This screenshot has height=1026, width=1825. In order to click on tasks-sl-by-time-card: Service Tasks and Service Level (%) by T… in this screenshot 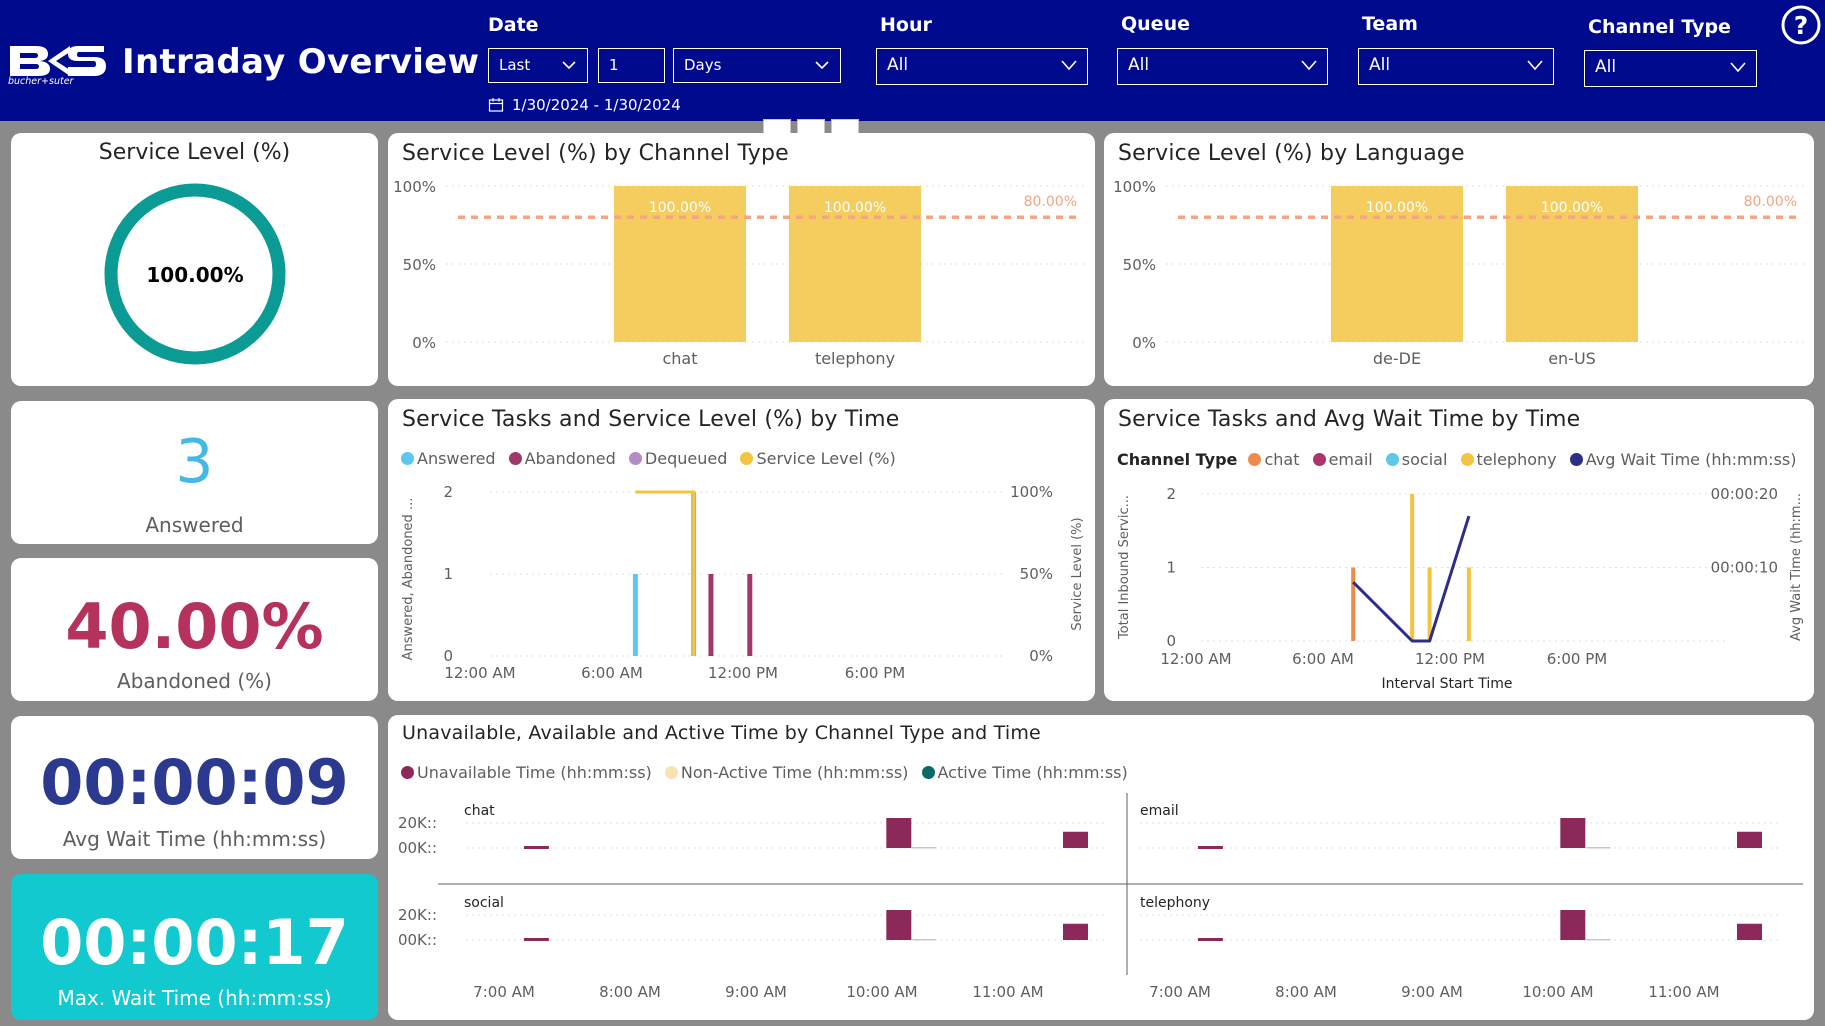, I will do `click(741, 550)`.